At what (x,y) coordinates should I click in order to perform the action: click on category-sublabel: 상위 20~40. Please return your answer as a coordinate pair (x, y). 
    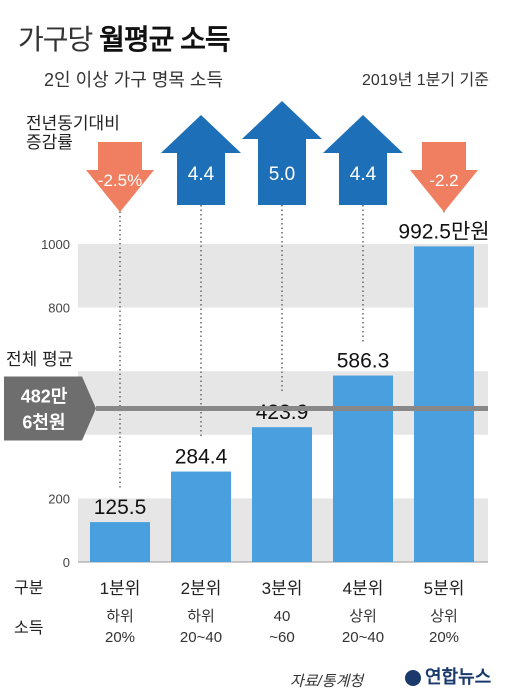
    Looking at the image, I should click on (363, 627).